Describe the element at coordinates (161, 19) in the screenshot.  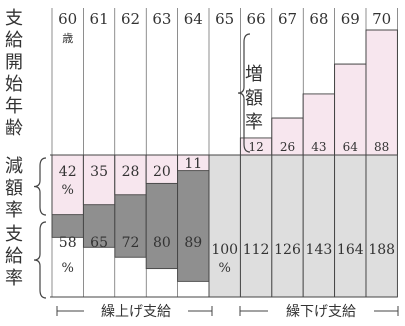
I see `tick-label-63: 63` at that location.